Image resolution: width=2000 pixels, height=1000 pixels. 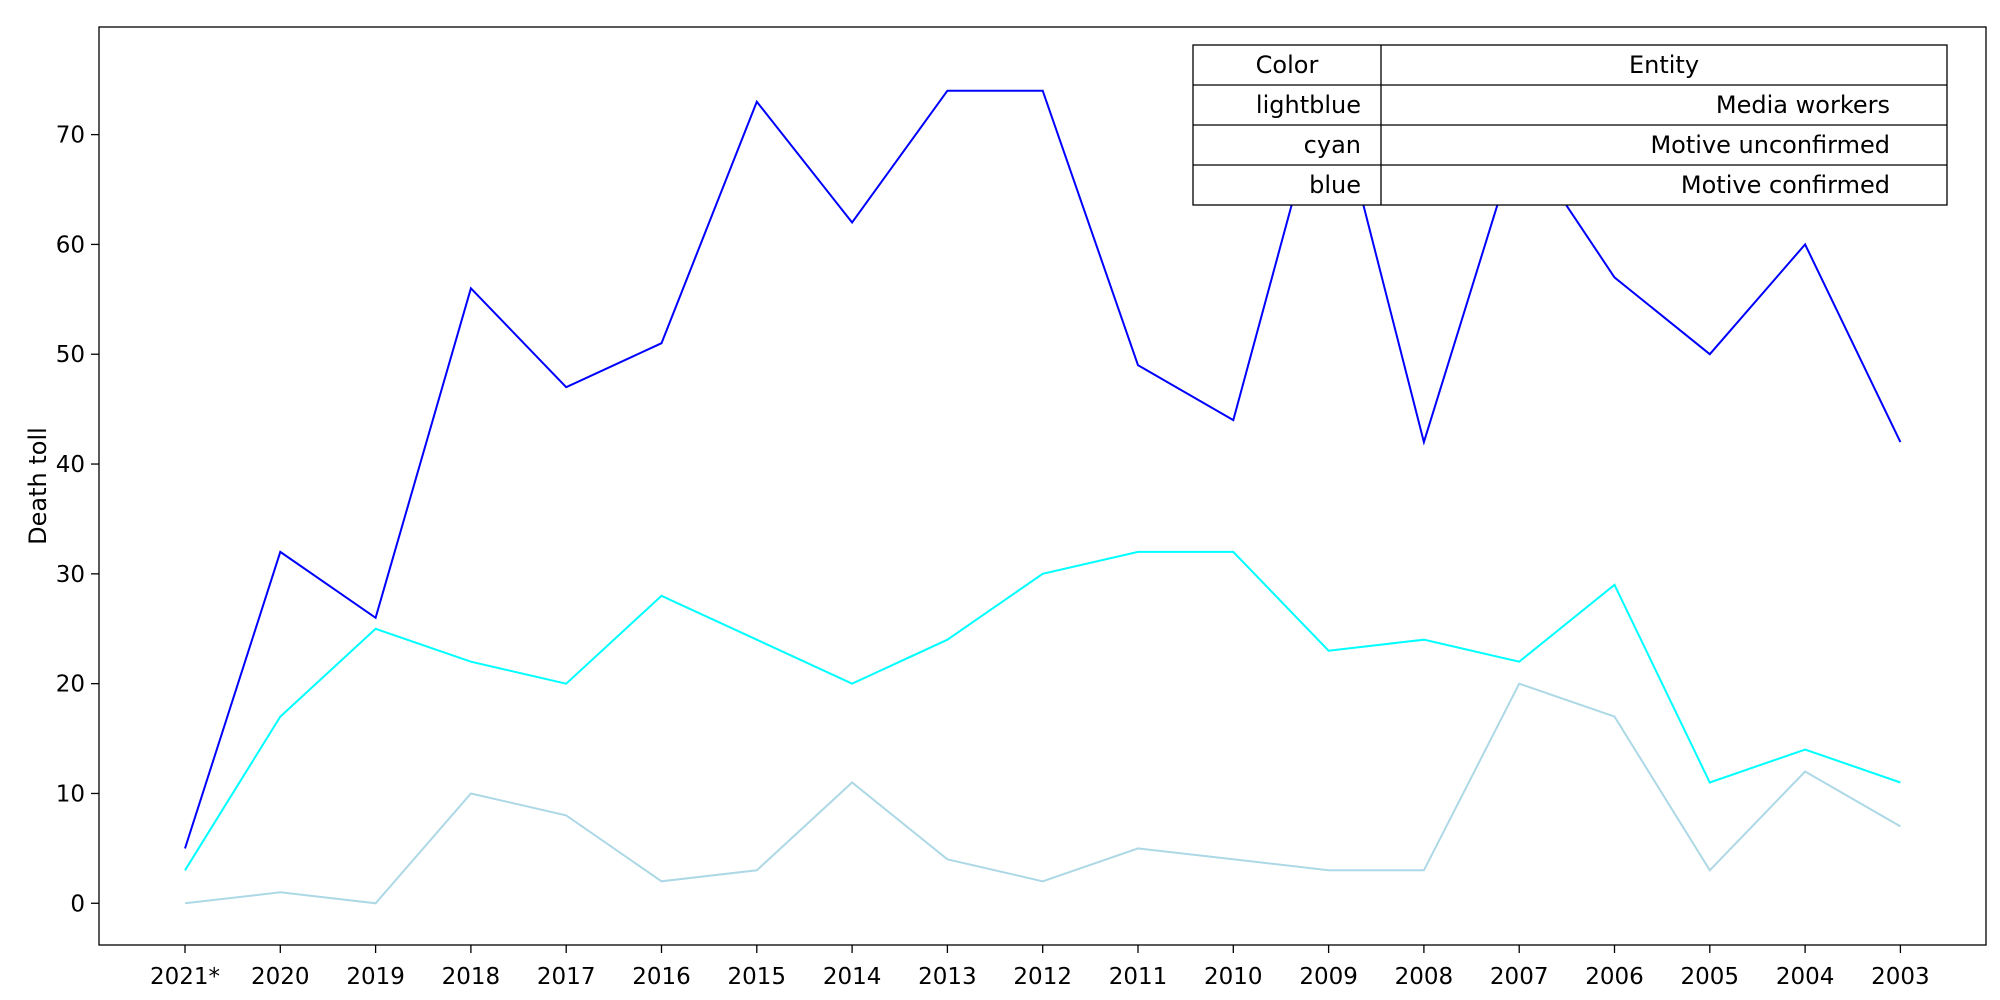 What do you see at coordinates (1519, 977) in the screenshot?
I see `x-tick-label: 2007` at bounding box center [1519, 977].